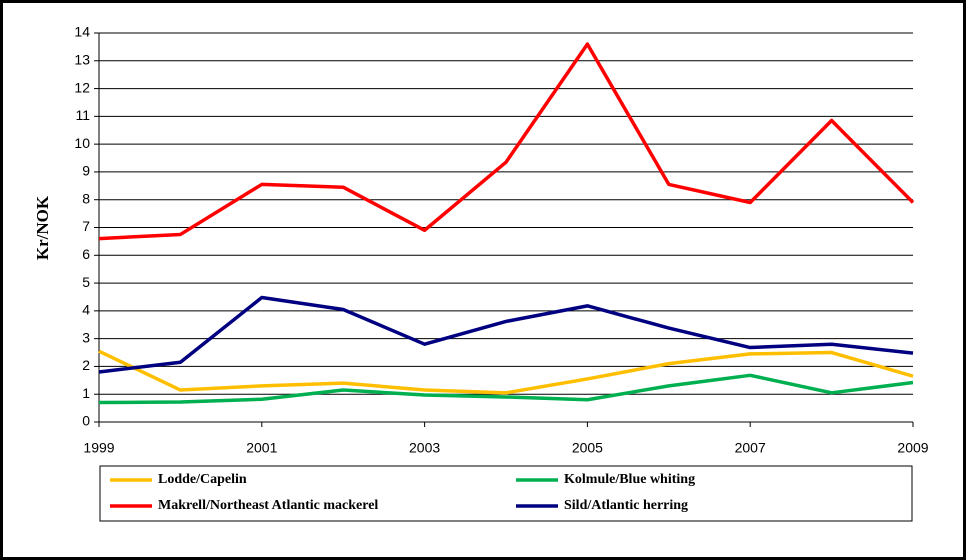  I want to click on y-tick-label: 10, so click(82, 143).